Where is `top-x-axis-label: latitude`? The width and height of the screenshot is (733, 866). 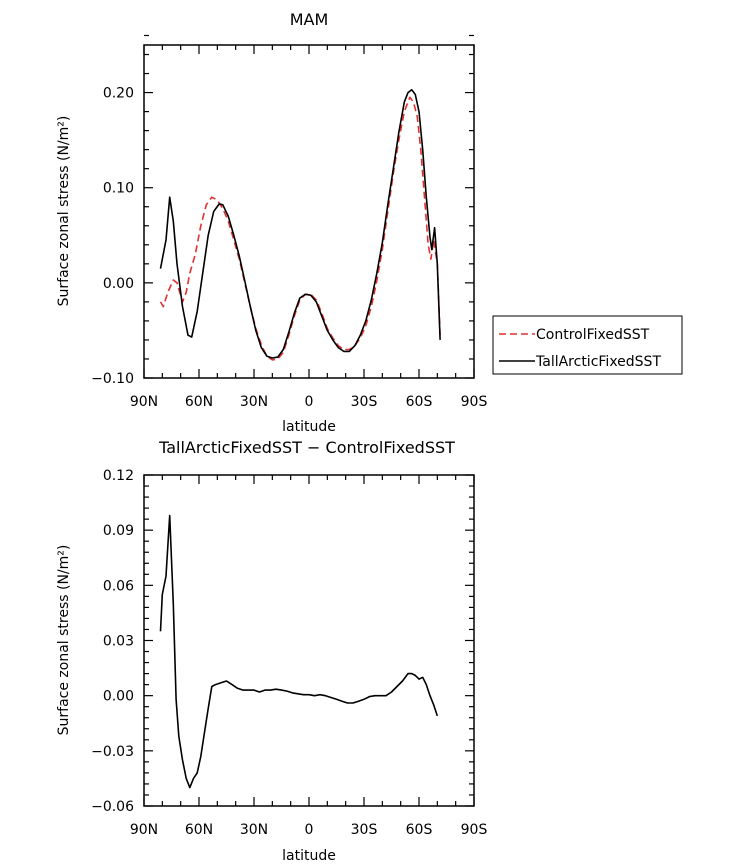
top-x-axis-label: latitude is located at coordinates (309, 427).